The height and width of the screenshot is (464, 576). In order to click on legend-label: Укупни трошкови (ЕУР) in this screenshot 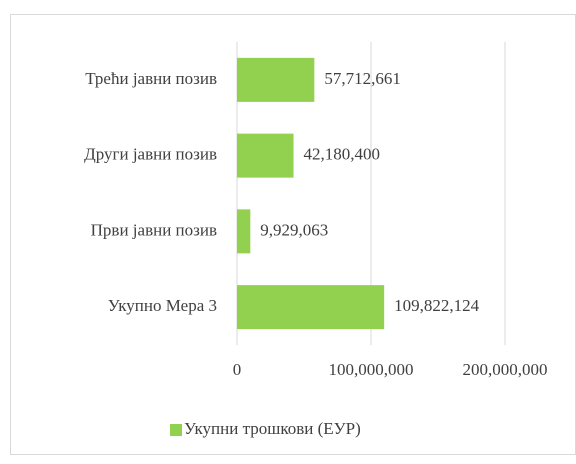, I will do `click(272, 428)`.